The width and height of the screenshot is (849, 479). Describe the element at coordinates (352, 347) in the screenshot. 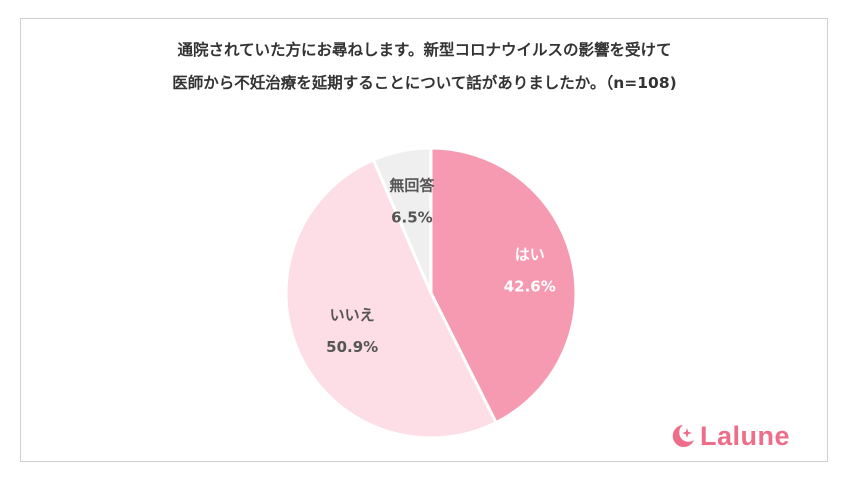

I see `slice-value-label: 50.9%` at that location.